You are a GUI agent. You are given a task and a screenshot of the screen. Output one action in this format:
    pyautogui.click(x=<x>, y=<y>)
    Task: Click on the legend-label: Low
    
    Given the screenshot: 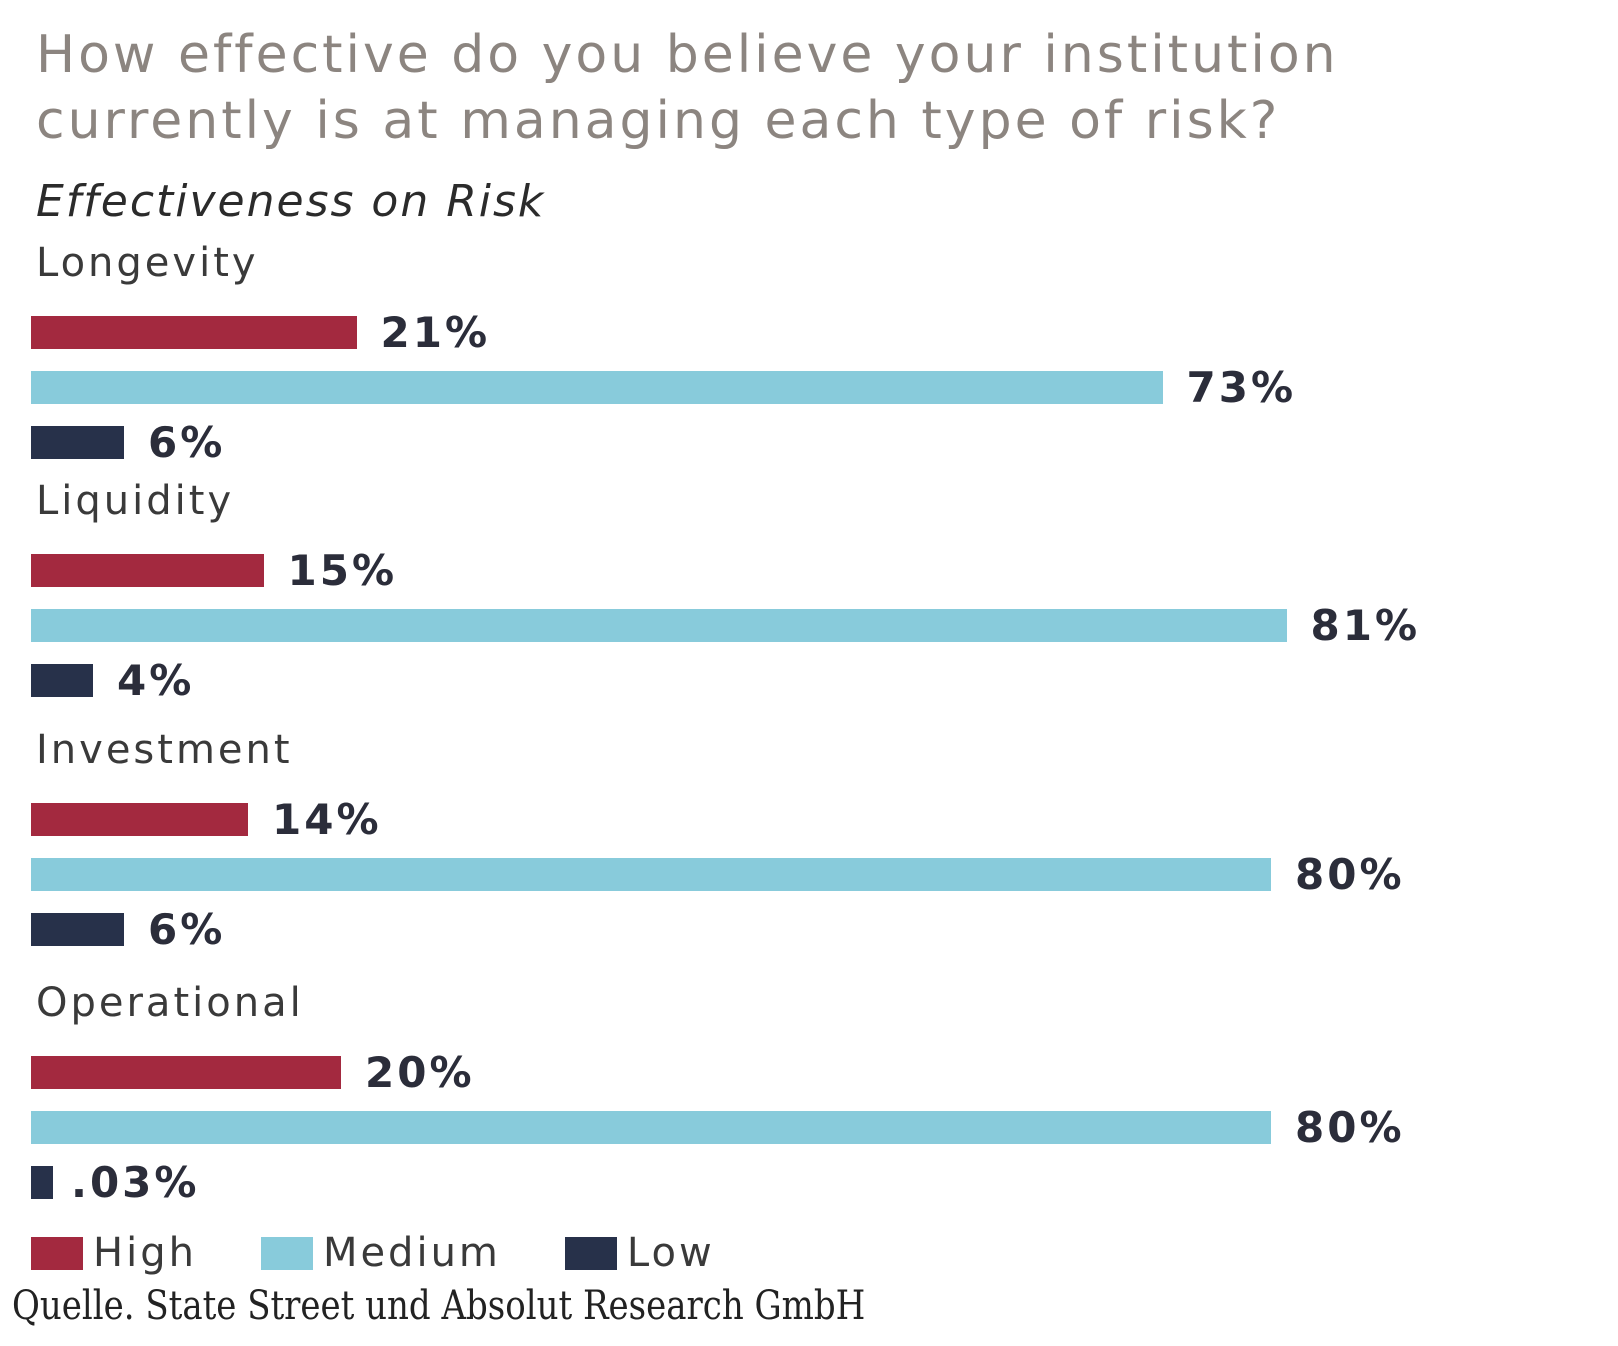 What is the action you would take?
    pyautogui.click(x=670, y=1253)
    